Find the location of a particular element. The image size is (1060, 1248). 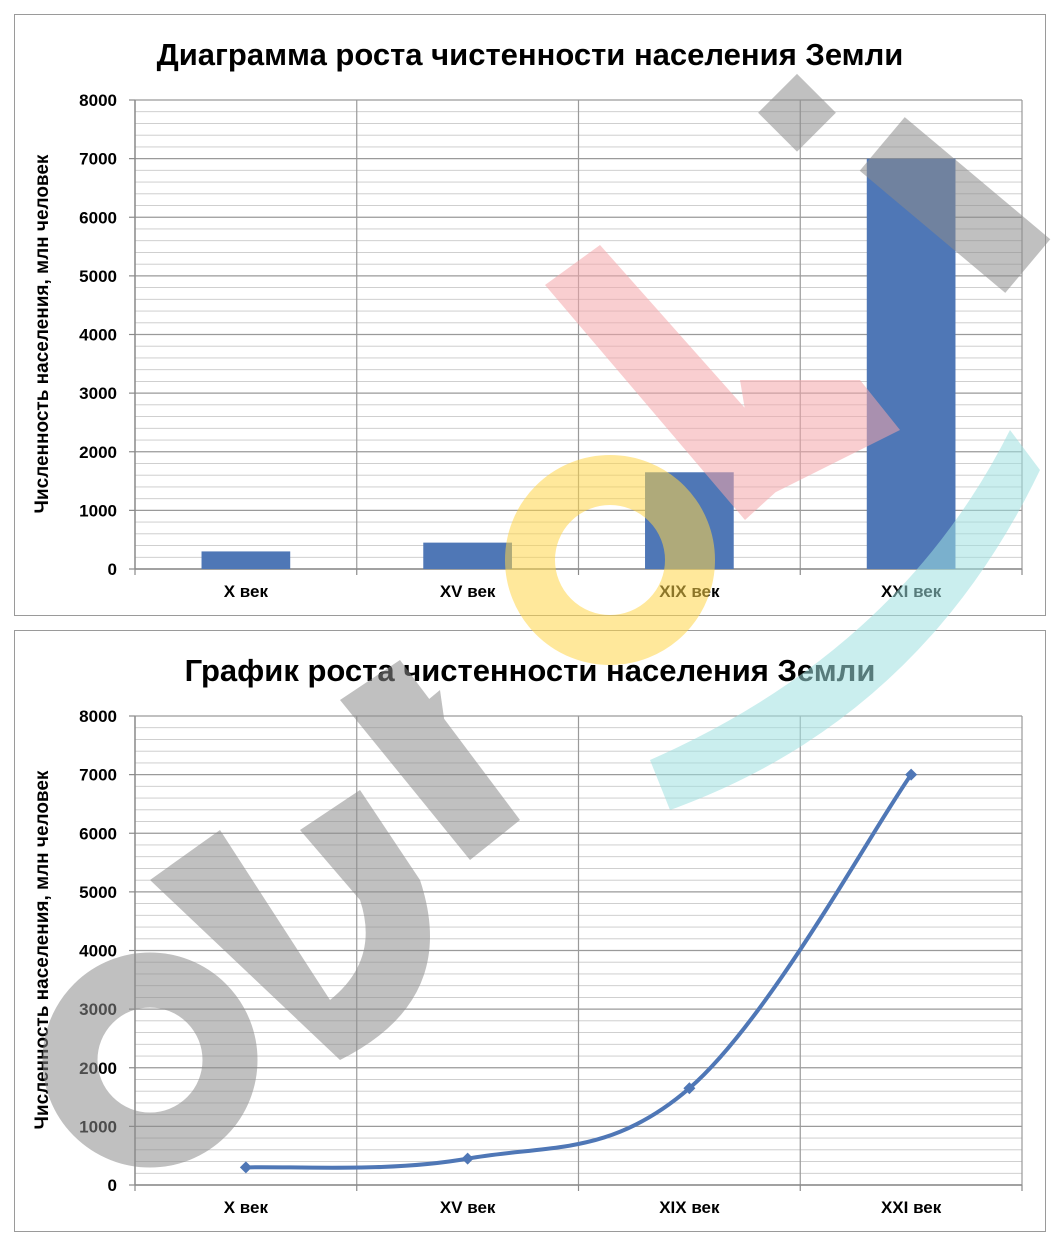

bar-chart-y-tick-label: 1000 is located at coordinates (98, 510).